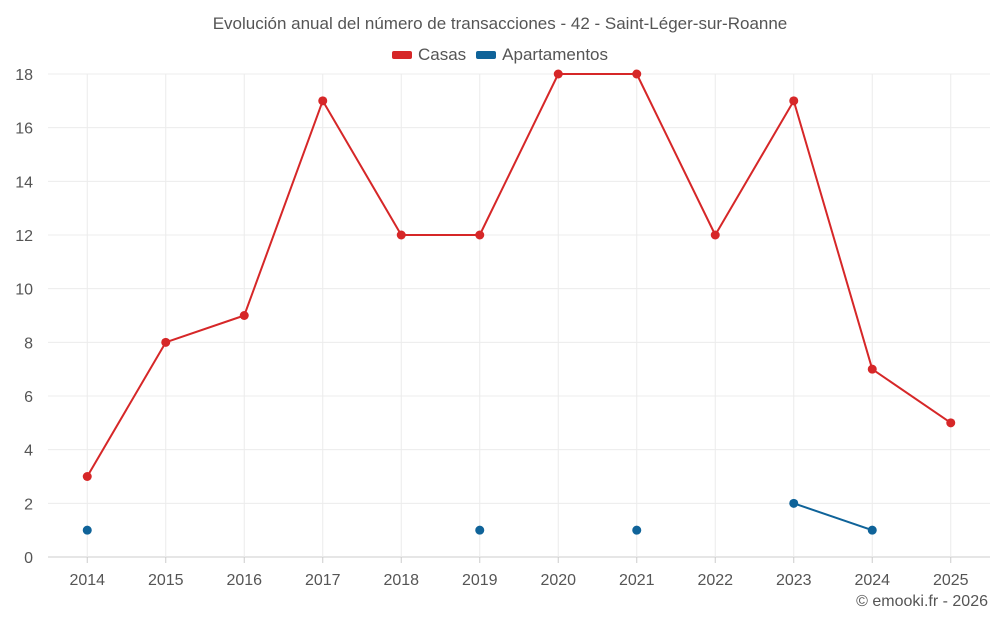 The image size is (1000, 625). I want to click on legend-item-apartamentos: Apartamentos, so click(542, 55).